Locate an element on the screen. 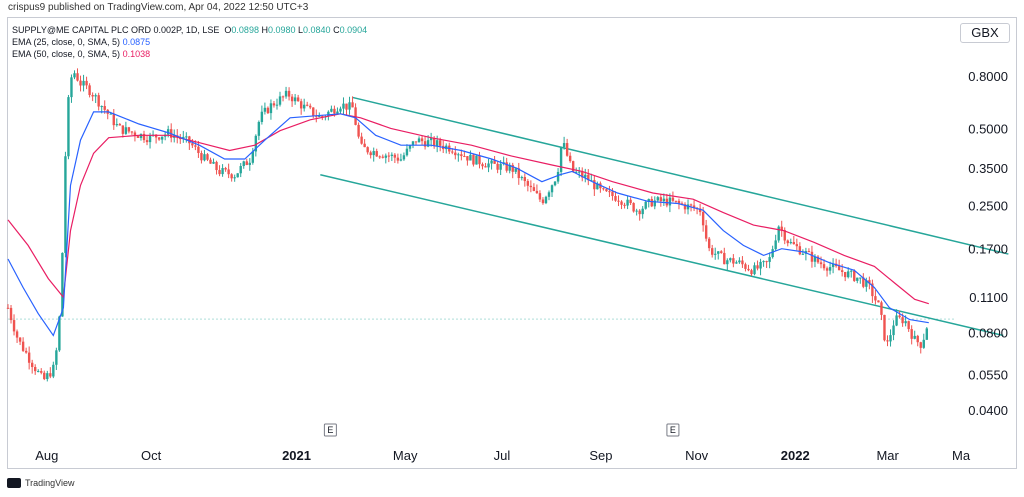  price-tick-label: 0.0800 is located at coordinates (988, 333).